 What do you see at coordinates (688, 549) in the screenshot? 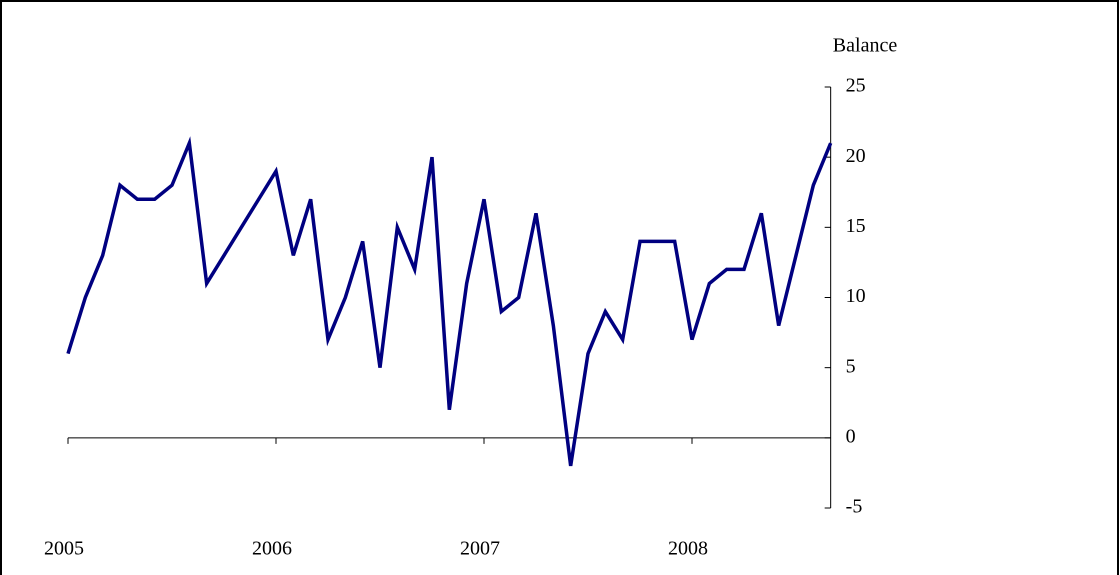
I see `x-tick-label: 2008` at bounding box center [688, 549].